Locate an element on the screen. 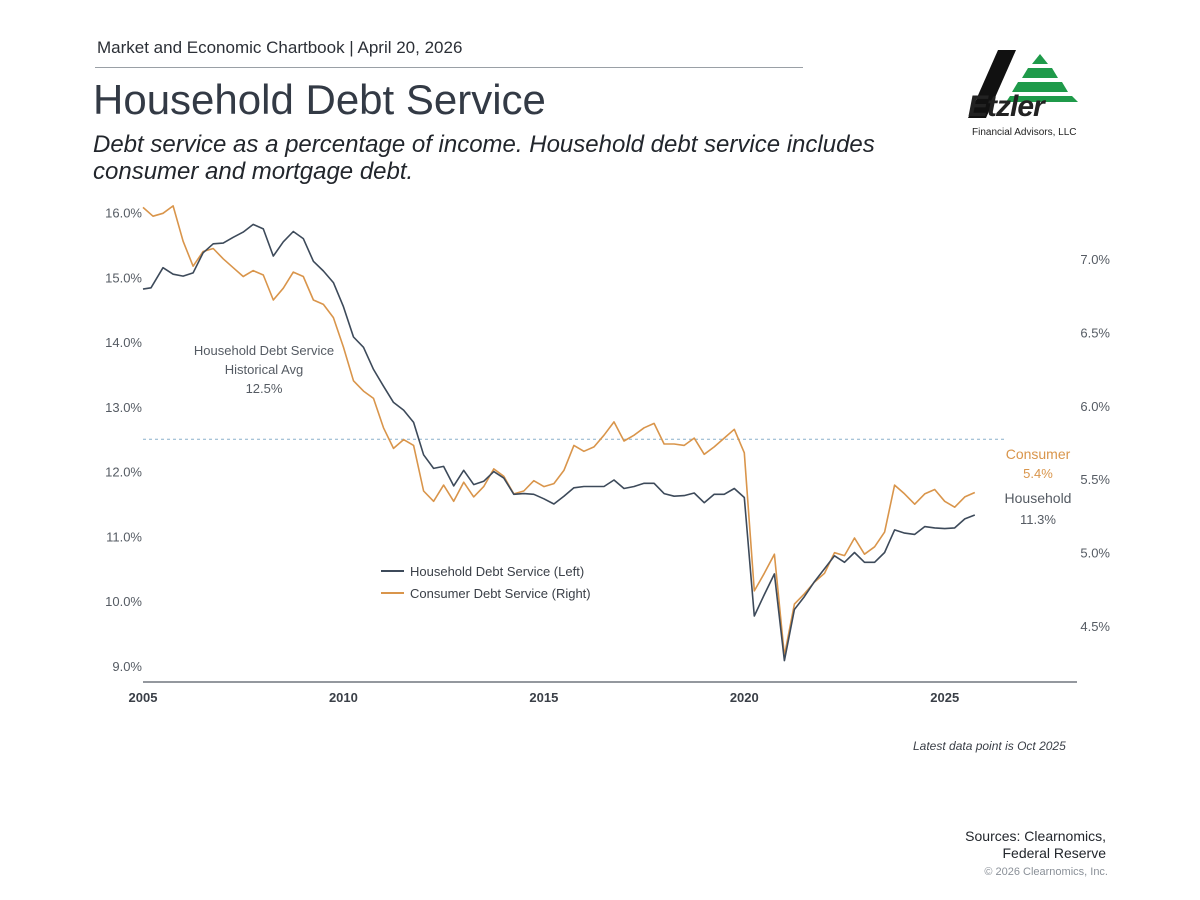 This screenshot has width=1200, height=900. y-right-tick-label: 6.0% is located at coordinates (1095, 406).